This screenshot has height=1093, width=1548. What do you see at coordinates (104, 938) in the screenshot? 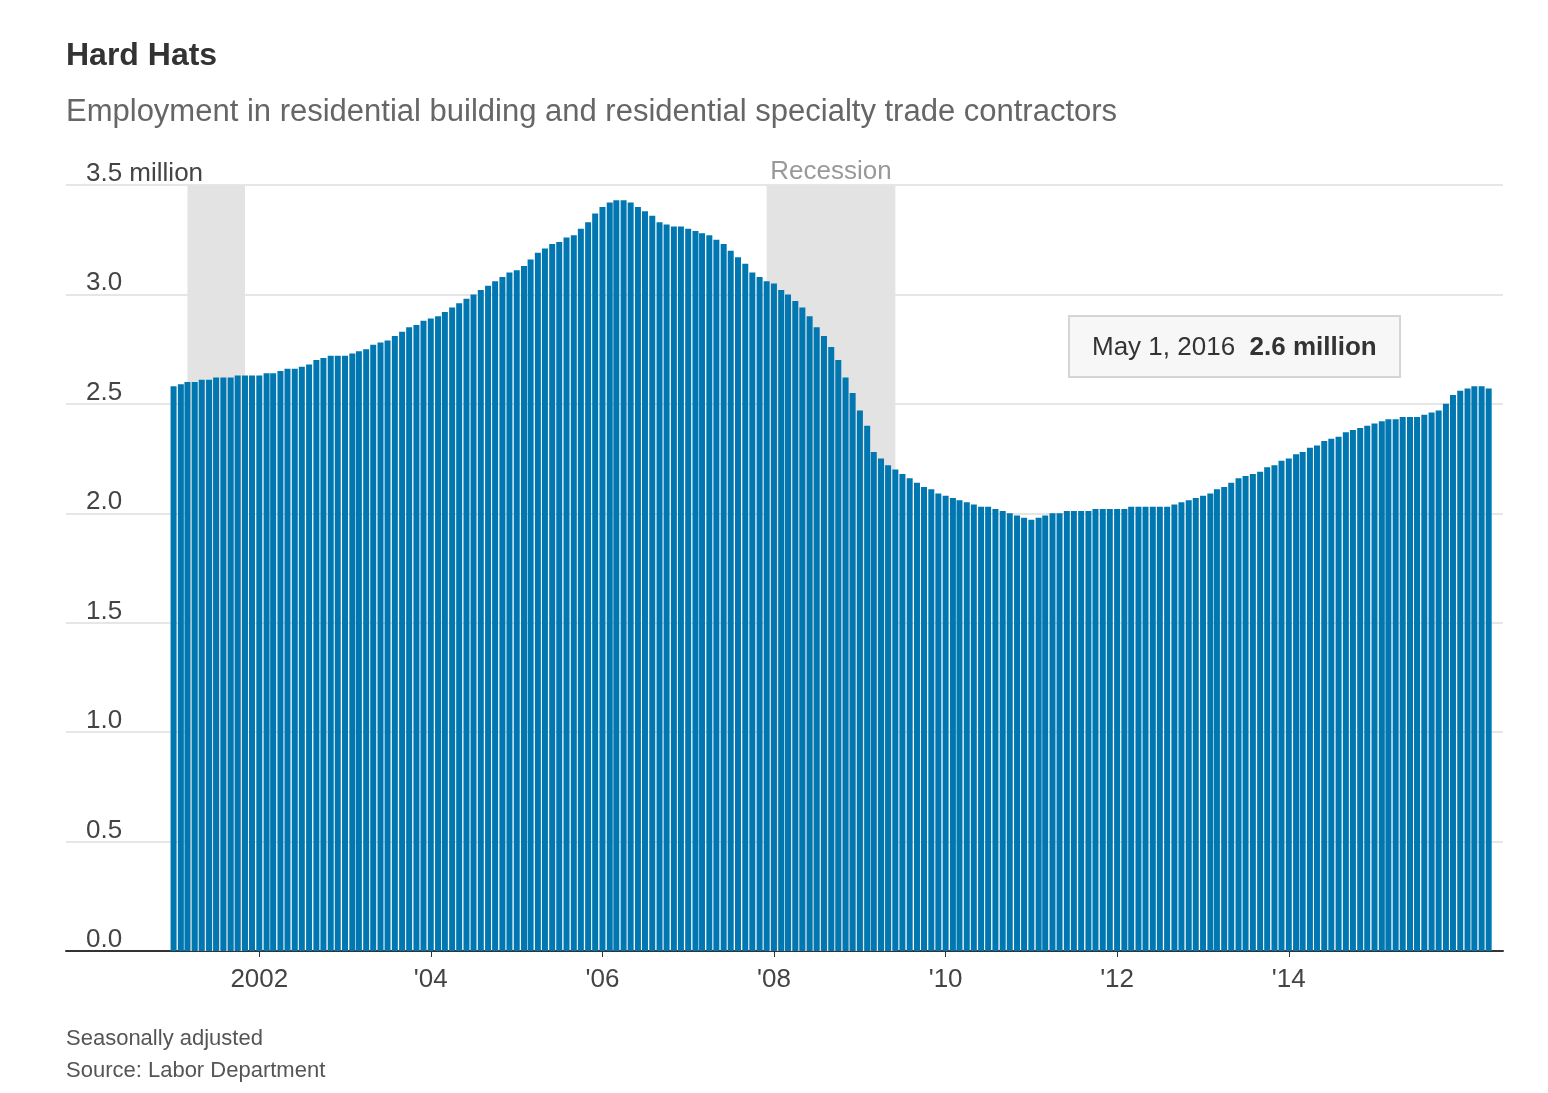
I see `y-tick-label: 0.0` at bounding box center [104, 938].